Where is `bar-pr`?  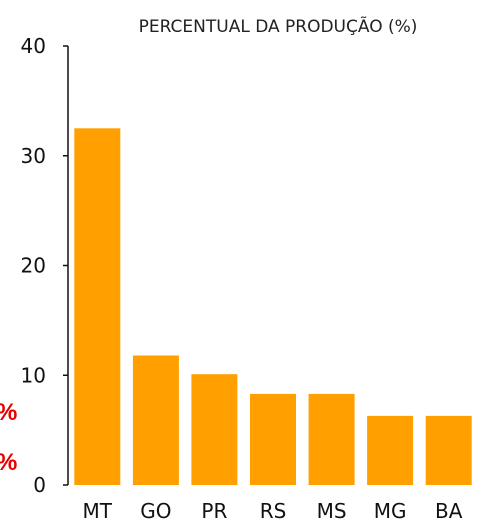
bar-pr is located at coordinates (214, 429).